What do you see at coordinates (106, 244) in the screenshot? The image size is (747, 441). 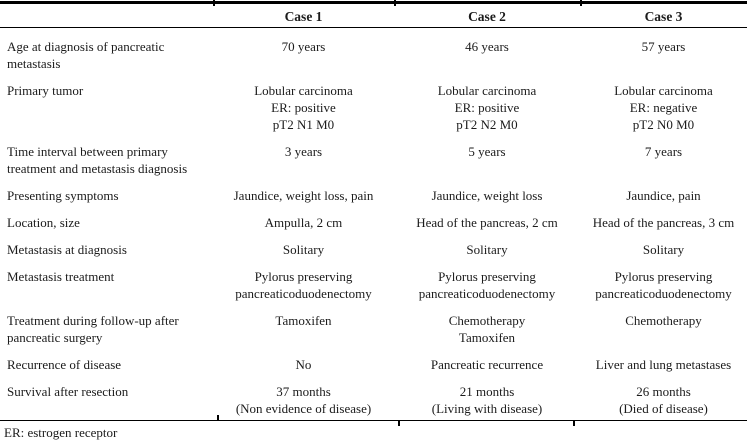 I see `row-label: Metastasis at diagnosis` at bounding box center [106, 244].